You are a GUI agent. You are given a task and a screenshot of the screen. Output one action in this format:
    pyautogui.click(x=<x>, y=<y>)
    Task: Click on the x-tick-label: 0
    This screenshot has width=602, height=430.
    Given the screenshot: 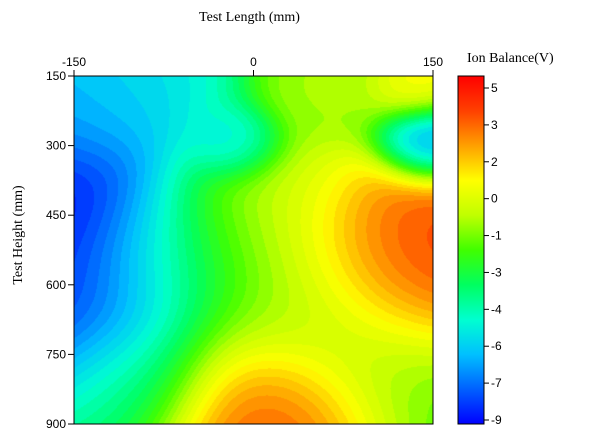 What is the action you would take?
    pyautogui.click(x=253, y=62)
    